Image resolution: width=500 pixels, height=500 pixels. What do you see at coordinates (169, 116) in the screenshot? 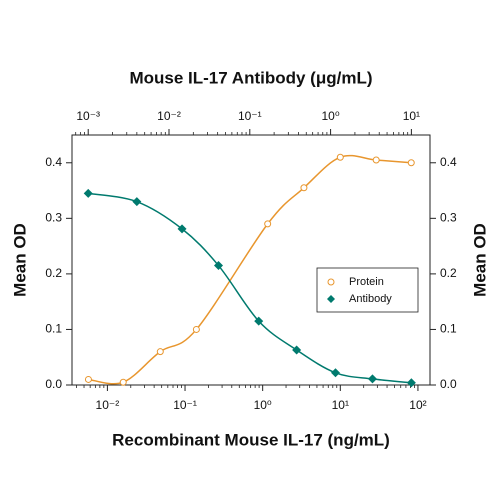
I see `x2-tick-label: 10⁻²` at bounding box center [169, 116].